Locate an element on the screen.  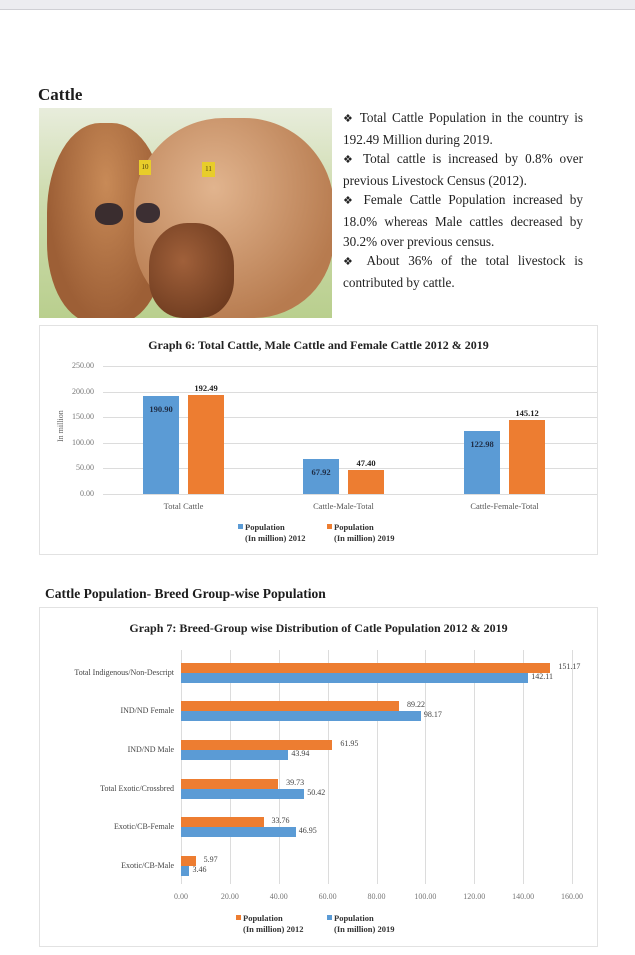
x-tick-label: 60.00 is located at coordinates (327, 896).